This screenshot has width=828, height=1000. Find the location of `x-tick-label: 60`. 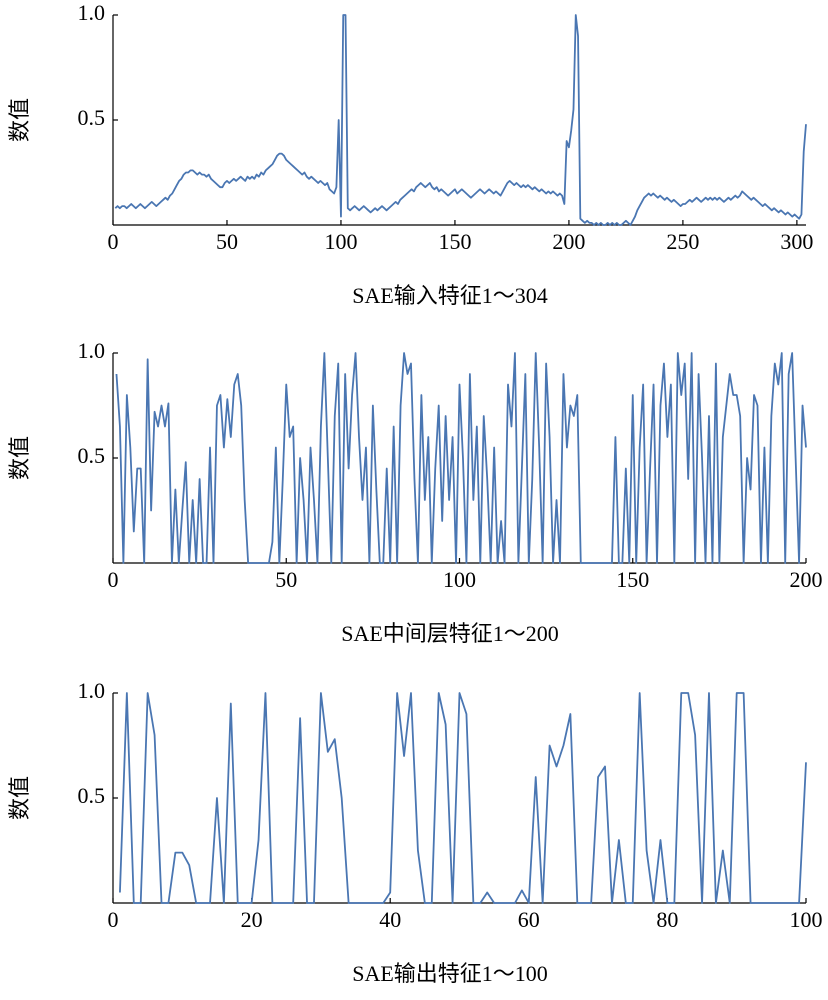

x-tick-label: 60 is located at coordinates (529, 919).